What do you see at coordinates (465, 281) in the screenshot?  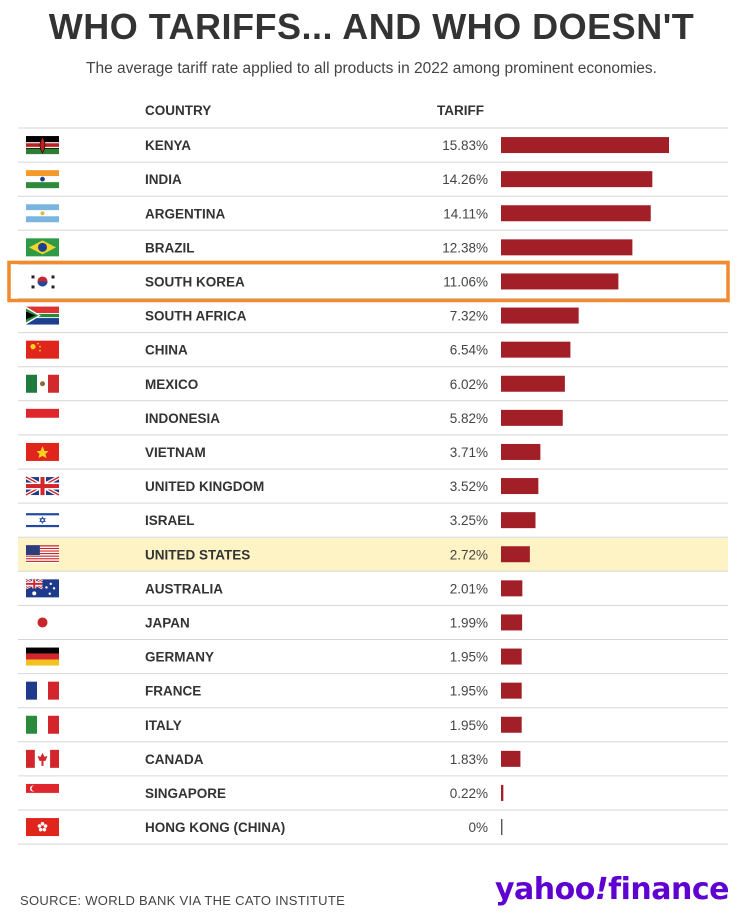 I see `value-label-south-korea: 11.06%` at bounding box center [465, 281].